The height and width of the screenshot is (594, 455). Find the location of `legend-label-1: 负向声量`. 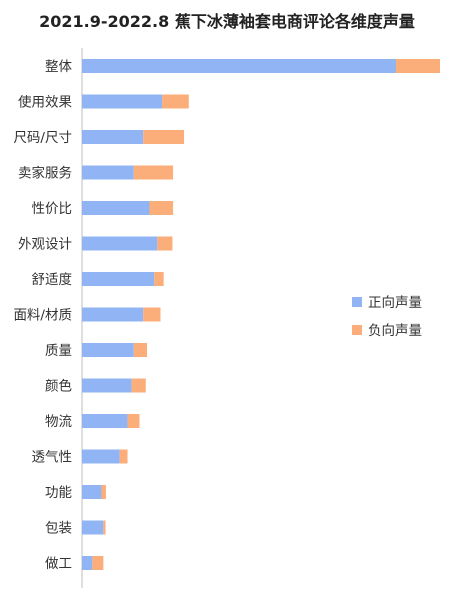

legend-label-1: 负向声量 is located at coordinates (395, 331).